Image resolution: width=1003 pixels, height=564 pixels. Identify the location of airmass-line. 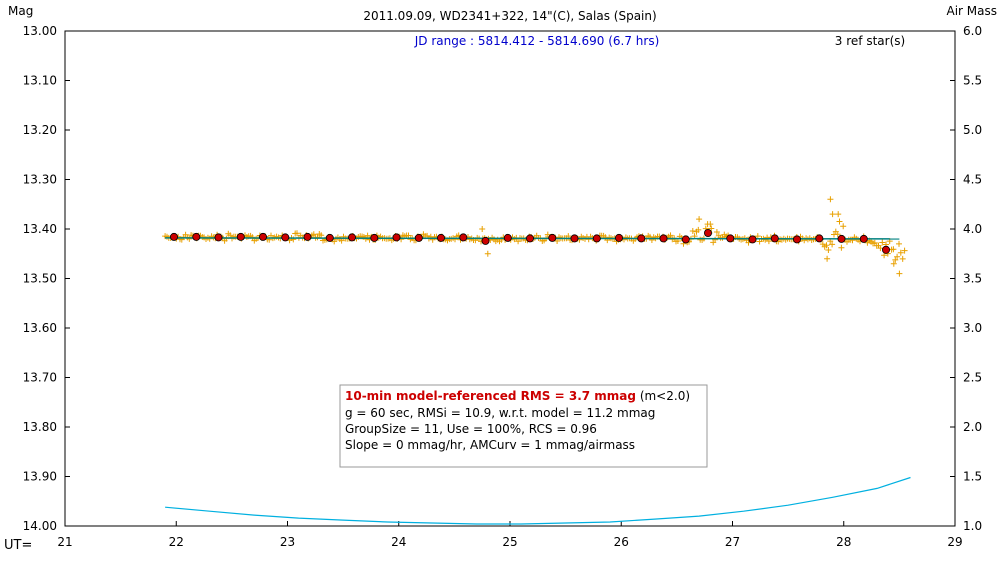
(538, 500).